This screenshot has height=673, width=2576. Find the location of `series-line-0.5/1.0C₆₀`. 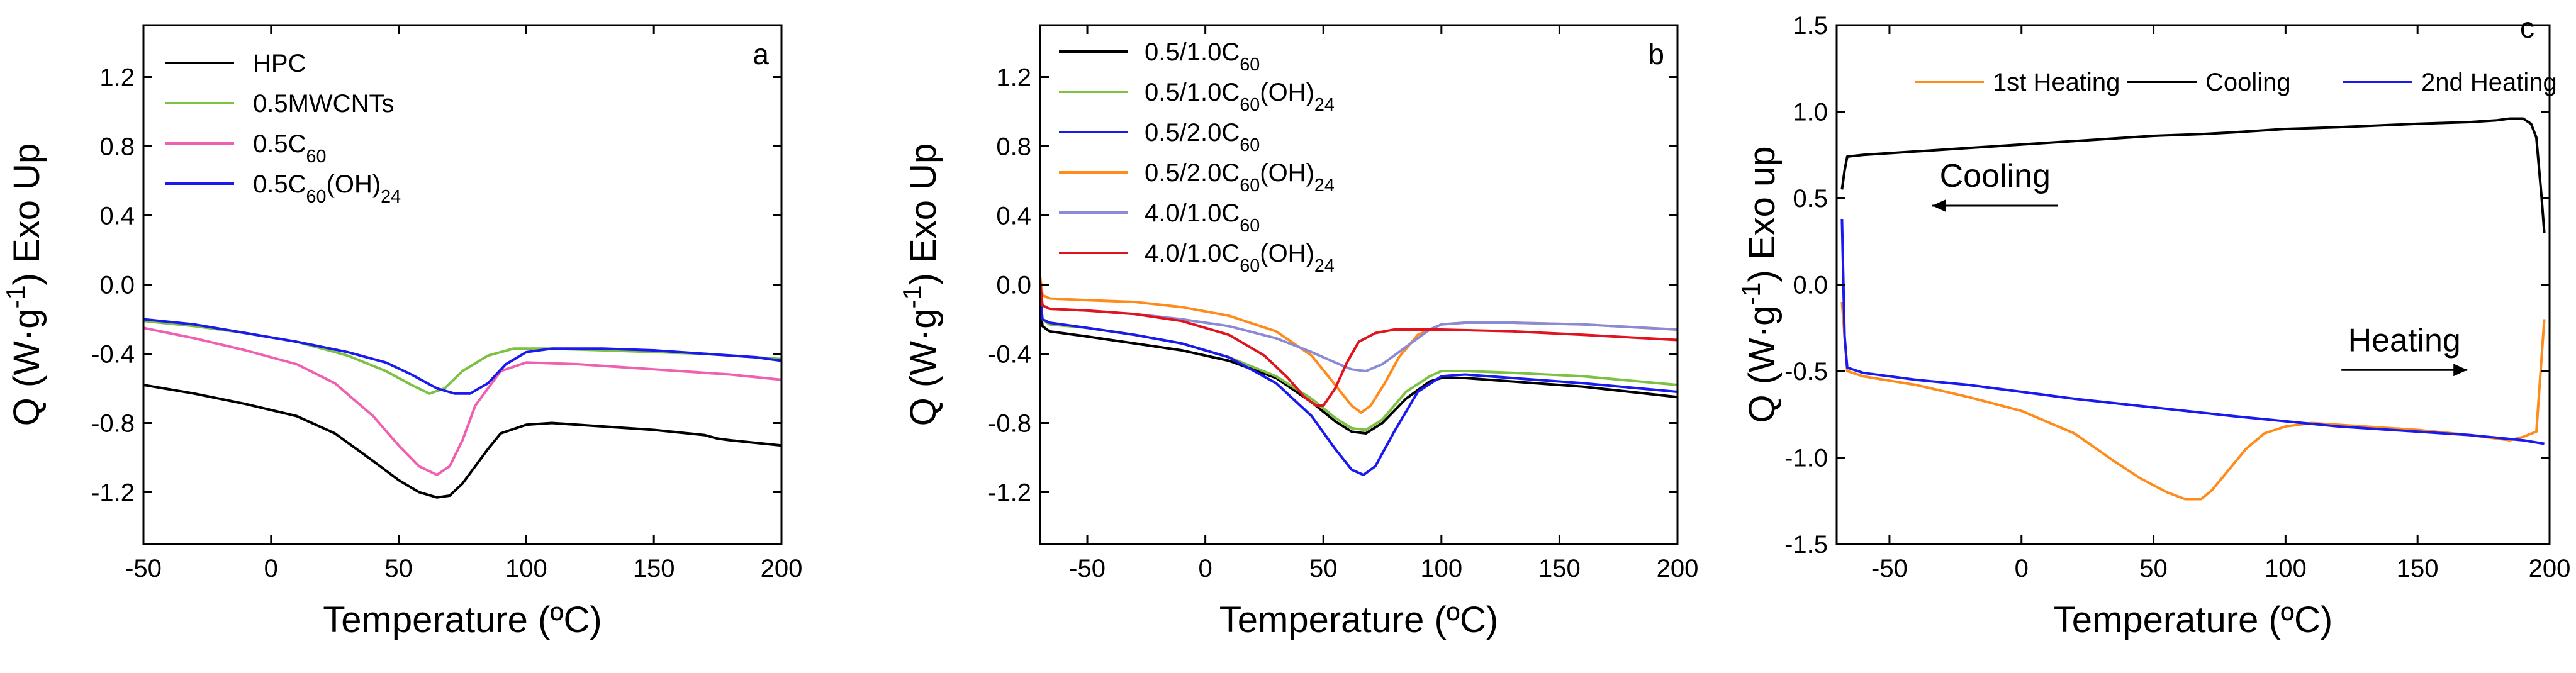

series-line-0.5/1.0C₆₀ is located at coordinates (1358, 368).